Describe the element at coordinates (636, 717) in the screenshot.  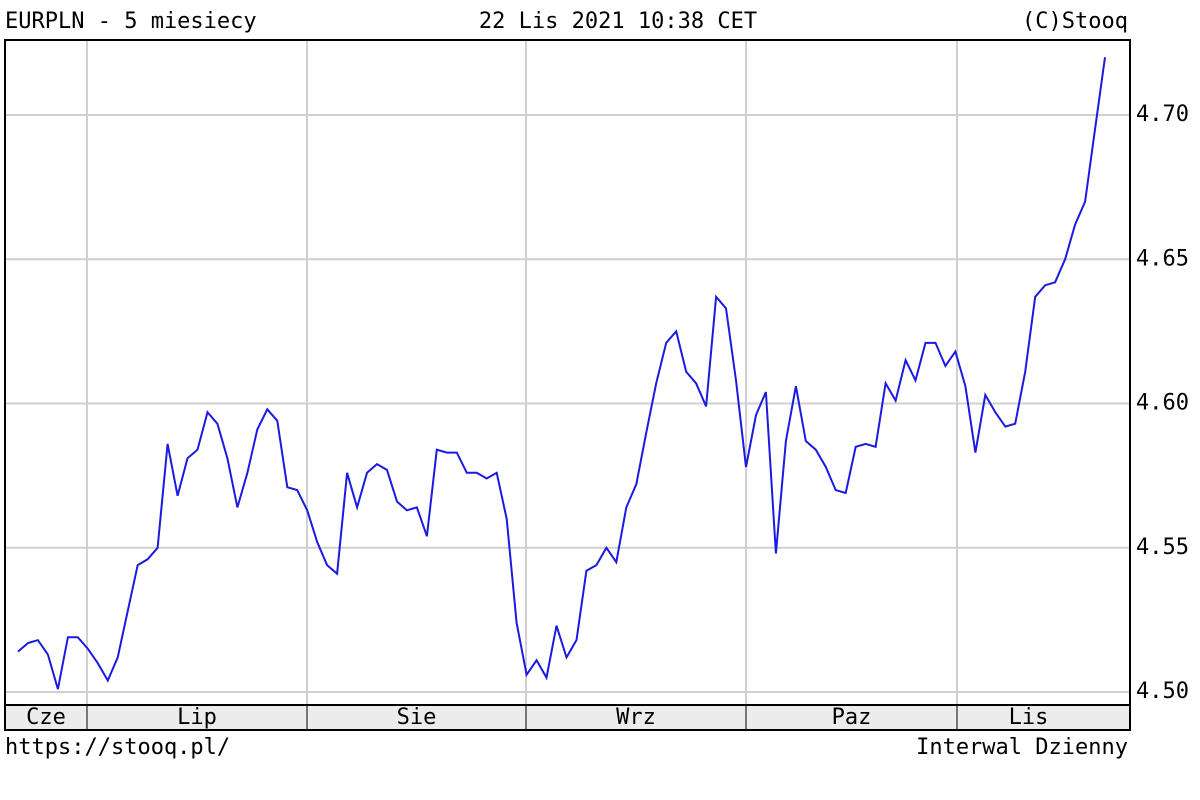
I see `month-label: Wrz` at that location.